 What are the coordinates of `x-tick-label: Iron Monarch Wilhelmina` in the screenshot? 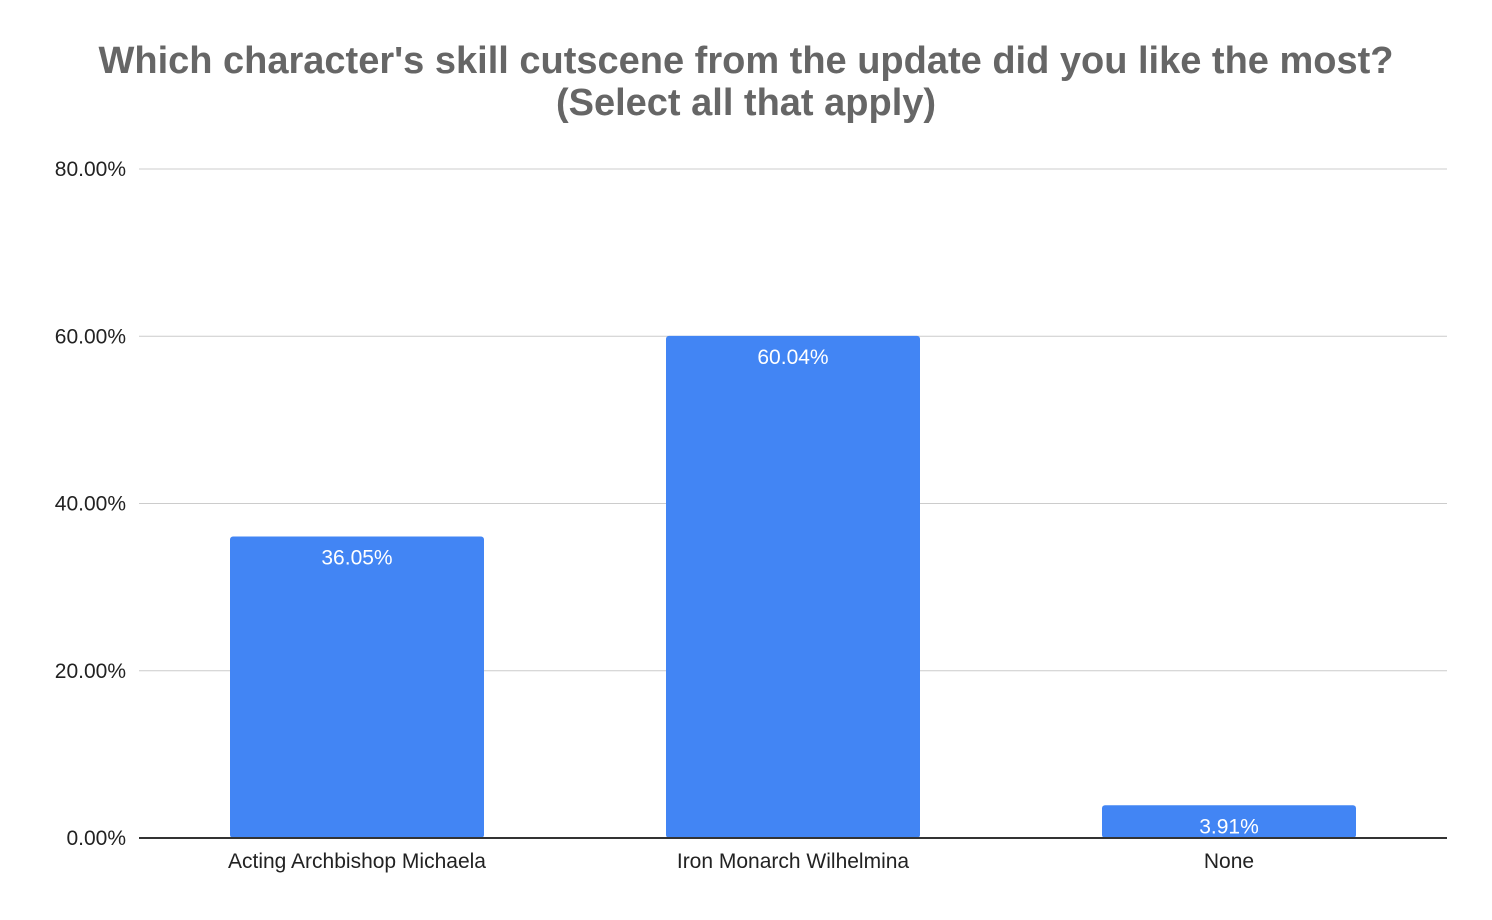 It's located at (793, 861).